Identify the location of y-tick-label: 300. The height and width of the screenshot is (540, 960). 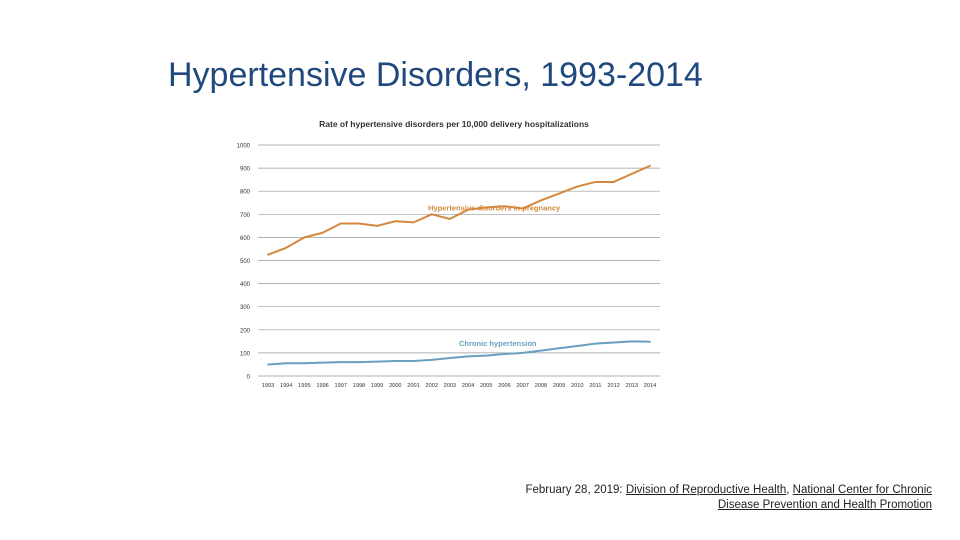
(245, 308).